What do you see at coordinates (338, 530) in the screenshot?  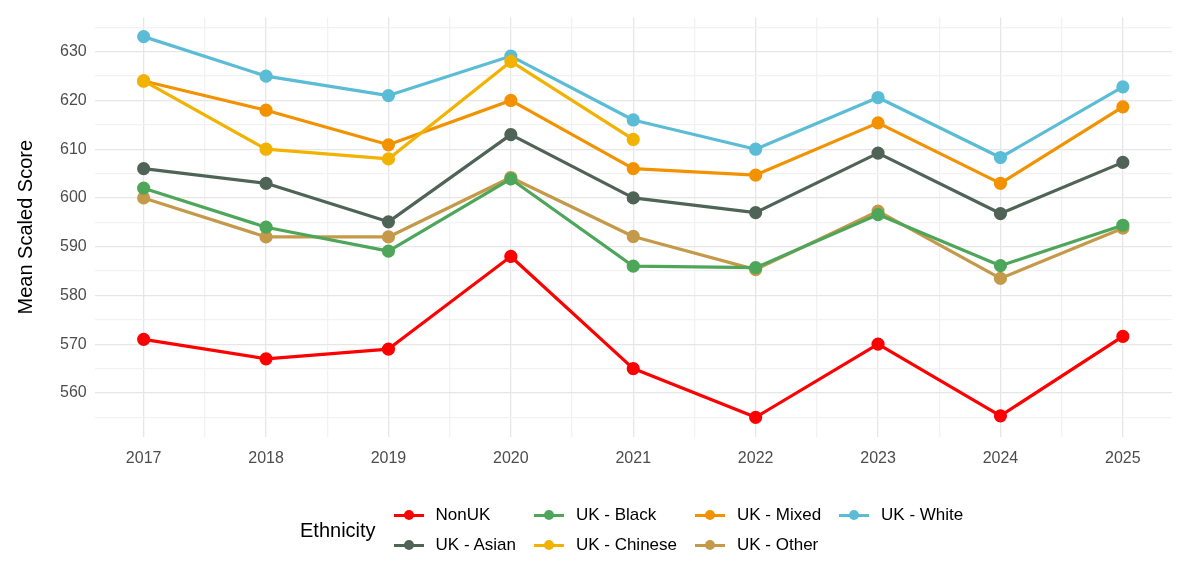 I see `legend-title: Ethnicity` at bounding box center [338, 530].